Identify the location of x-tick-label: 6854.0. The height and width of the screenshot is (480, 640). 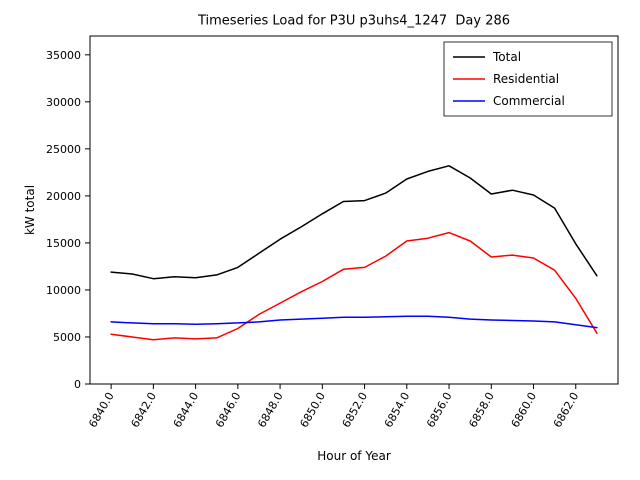
(397, 410).